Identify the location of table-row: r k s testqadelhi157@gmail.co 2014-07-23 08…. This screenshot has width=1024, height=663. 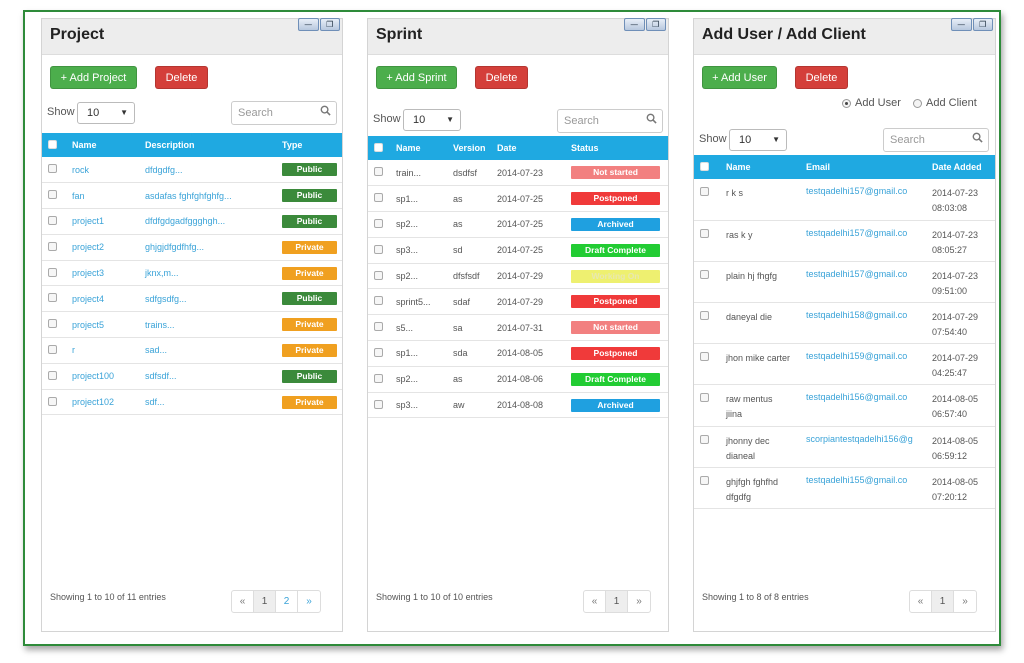
(844, 200).